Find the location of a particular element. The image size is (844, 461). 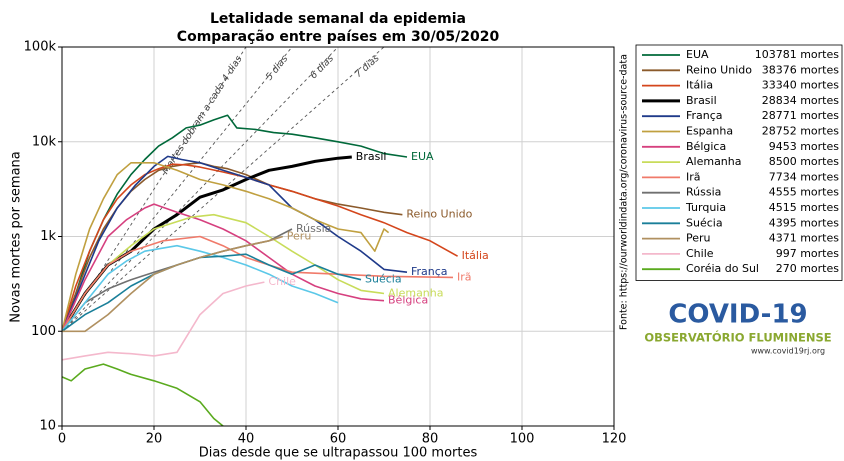

legend-label: França is located at coordinates (704, 115).